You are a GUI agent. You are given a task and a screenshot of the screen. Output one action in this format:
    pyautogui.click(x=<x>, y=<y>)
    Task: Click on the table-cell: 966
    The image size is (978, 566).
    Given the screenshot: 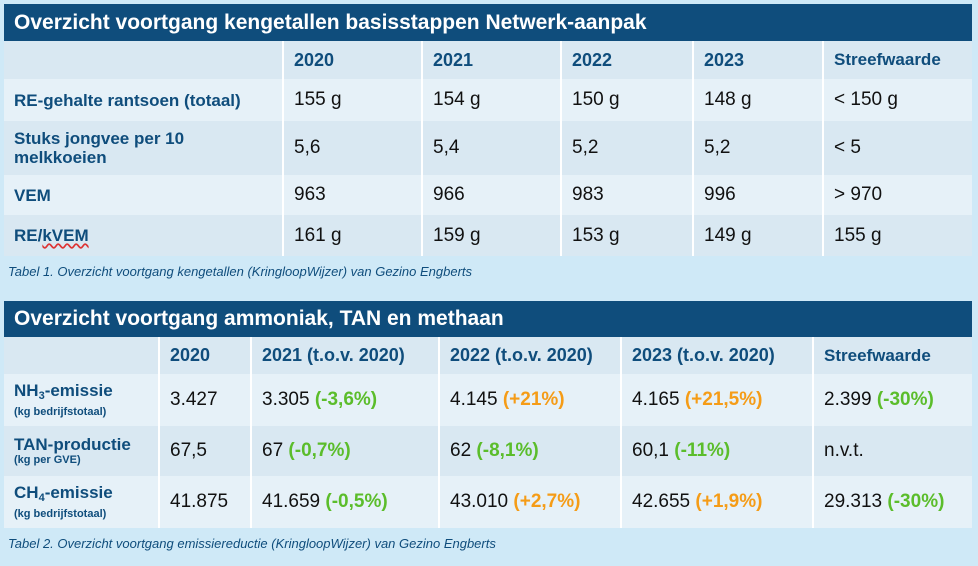 What is the action you would take?
    pyautogui.click(x=492, y=195)
    